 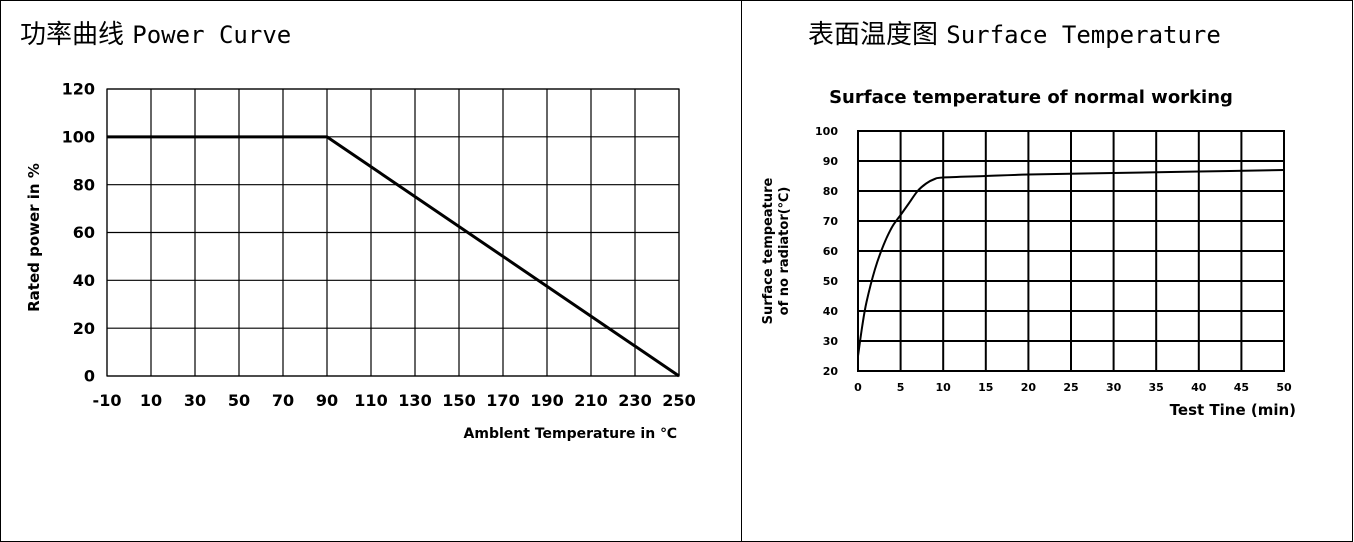 I want to click on x-tick-label: 25, so click(x=1070, y=387).